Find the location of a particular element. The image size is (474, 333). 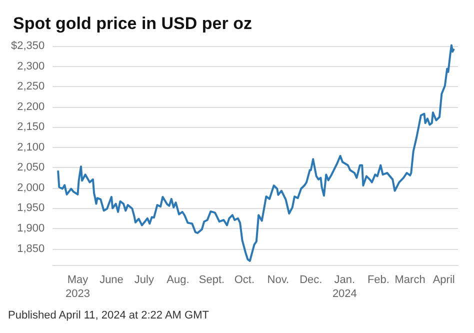

x-tick-label: Nov. is located at coordinates (278, 280).